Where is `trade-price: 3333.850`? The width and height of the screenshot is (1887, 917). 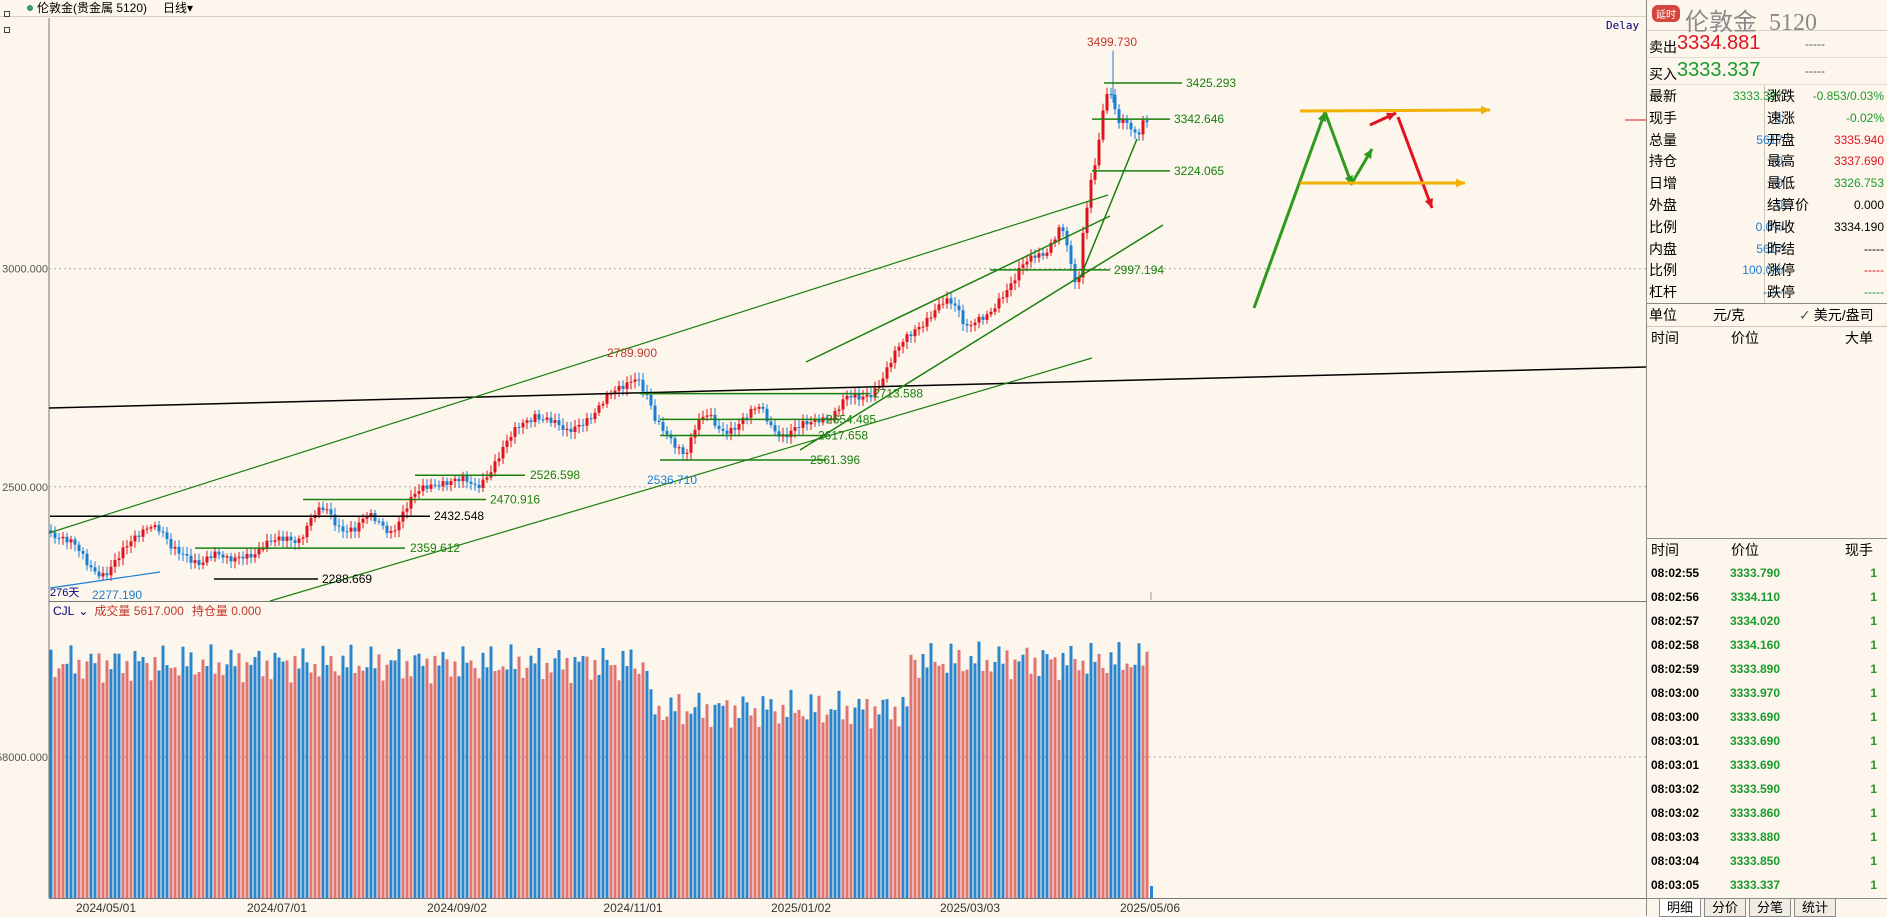 trade-price: 3333.850 is located at coordinates (1754, 861).